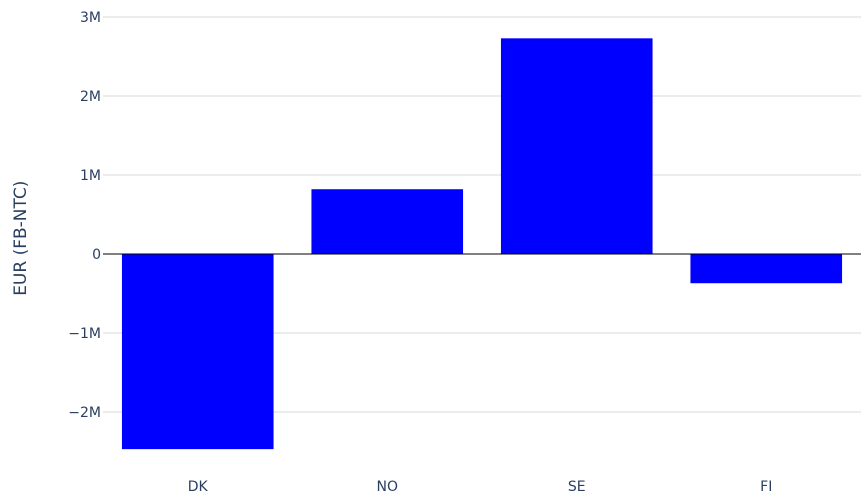 The image size is (861, 498). Describe the element at coordinates (90, 176) in the screenshot. I see `y-tick-label: 1M` at that location.